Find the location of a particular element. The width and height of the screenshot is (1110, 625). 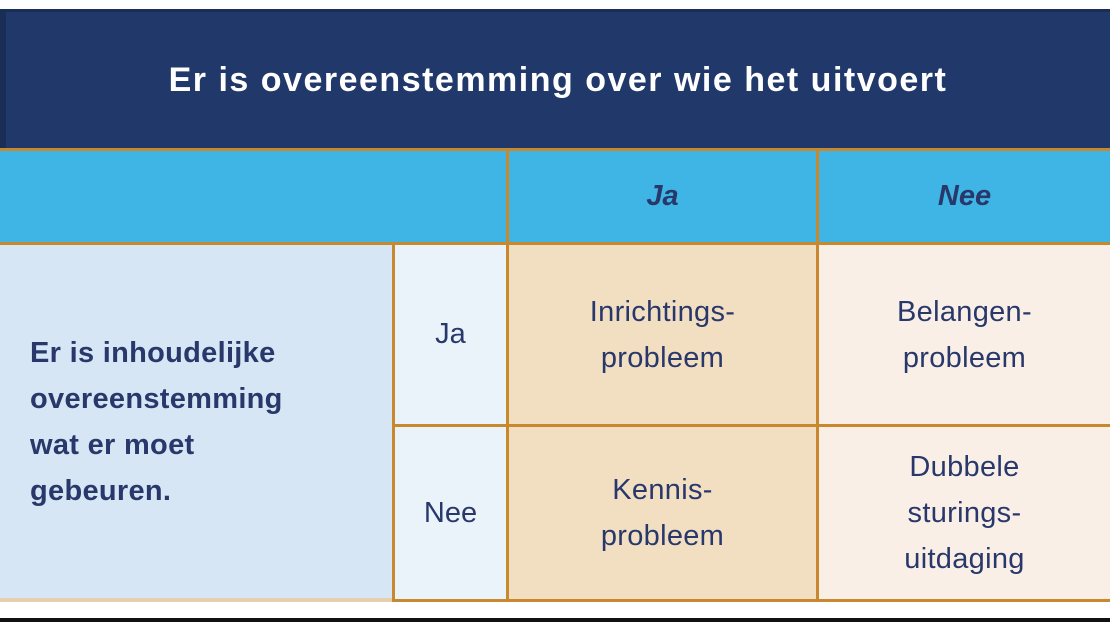

row-header-nee: Nee is located at coordinates (449, 514).